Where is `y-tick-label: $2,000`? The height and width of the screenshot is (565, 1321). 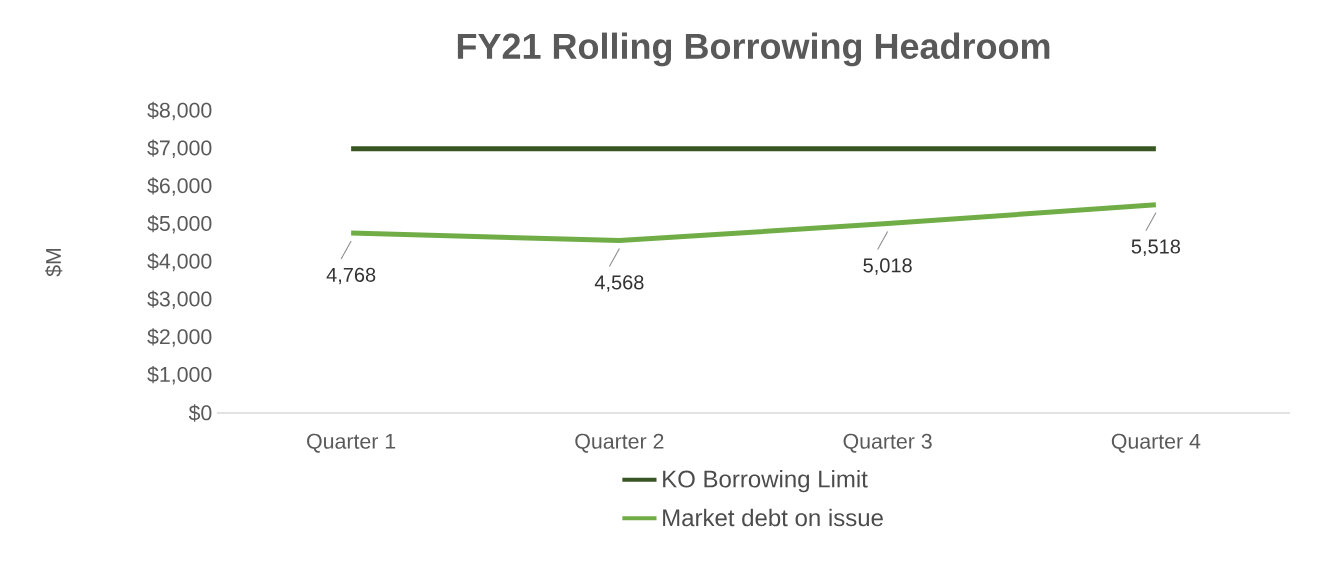 y-tick-label: $2,000 is located at coordinates (179, 337).